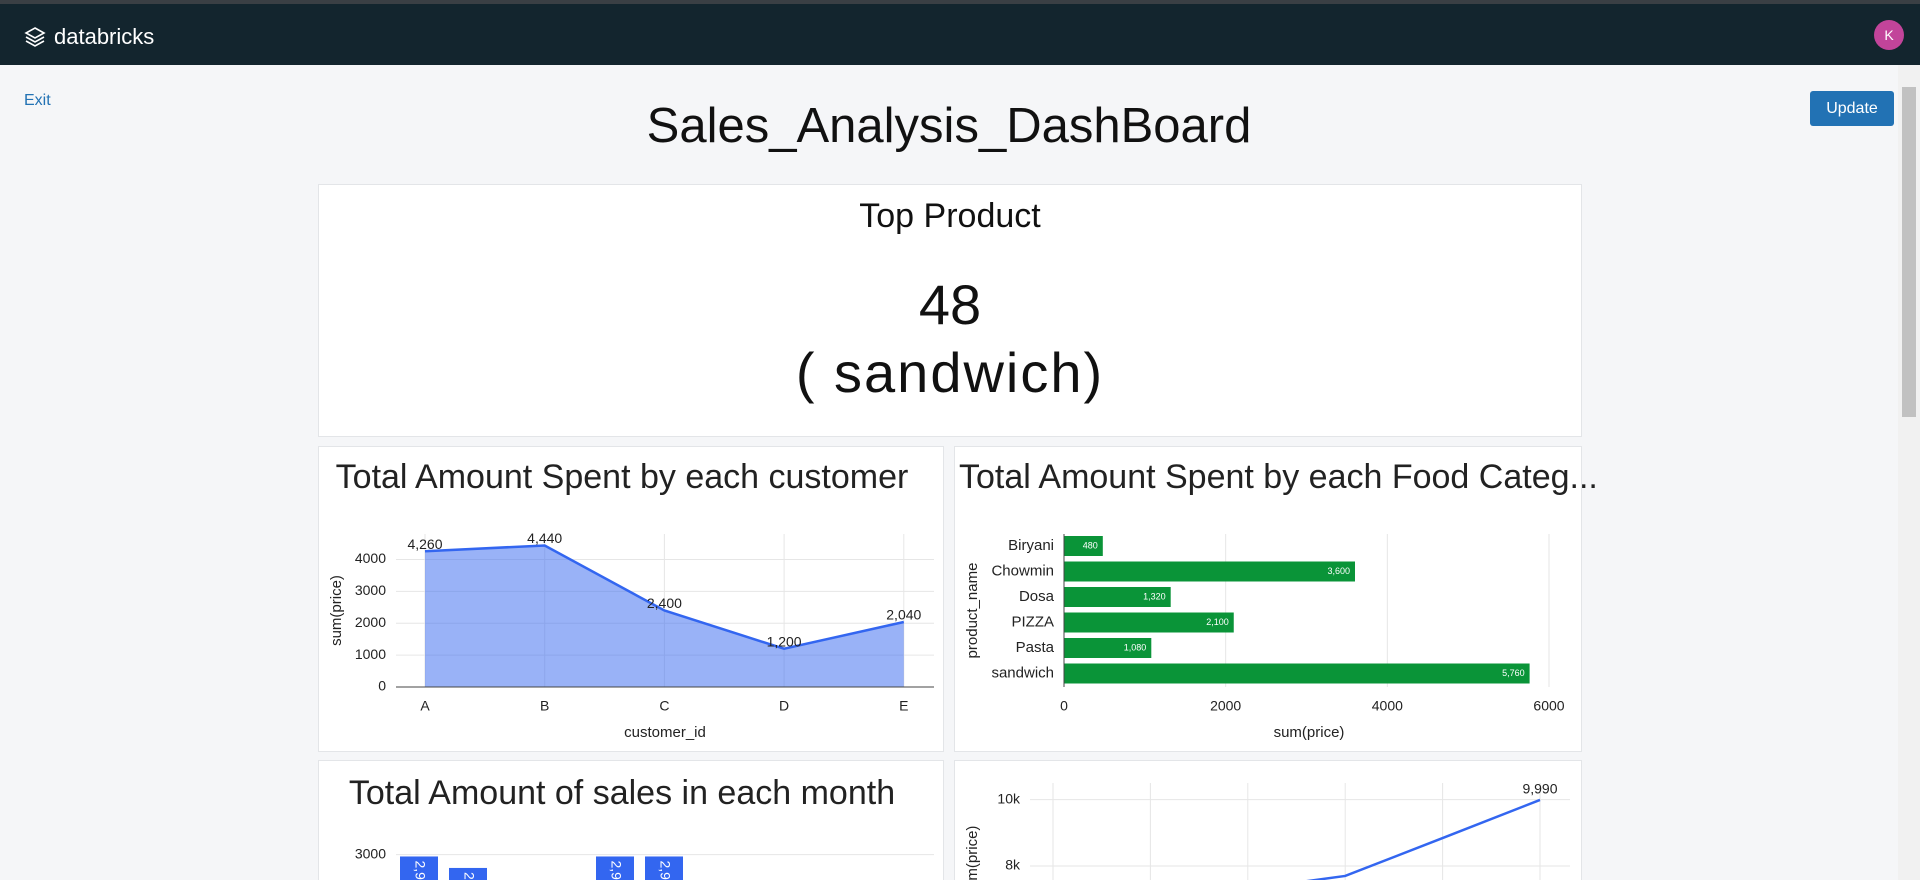  Describe the element at coordinates (903, 615) in the screenshot. I see `value-label: 2,040` at that location.